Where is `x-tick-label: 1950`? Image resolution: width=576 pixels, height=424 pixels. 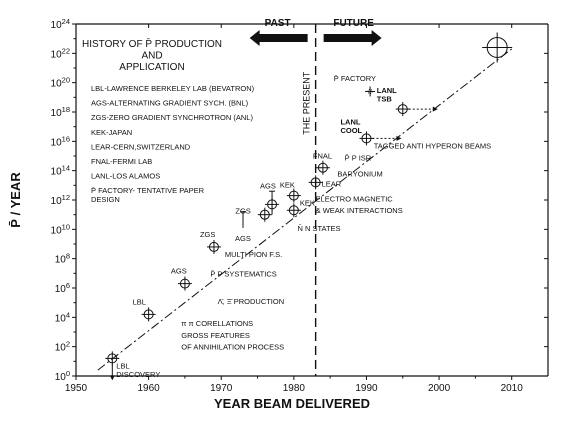 x-tick-label: 1950 is located at coordinates (76, 388).